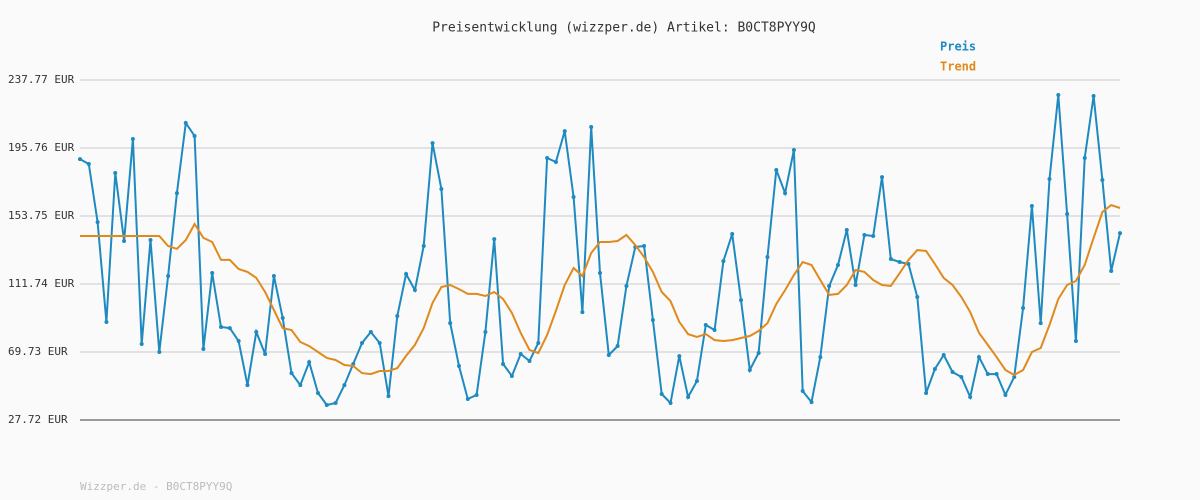 The height and width of the screenshot is (500, 1200). What do you see at coordinates (958, 47) in the screenshot?
I see `legend-label: Preis` at bounding box center [958, 47].